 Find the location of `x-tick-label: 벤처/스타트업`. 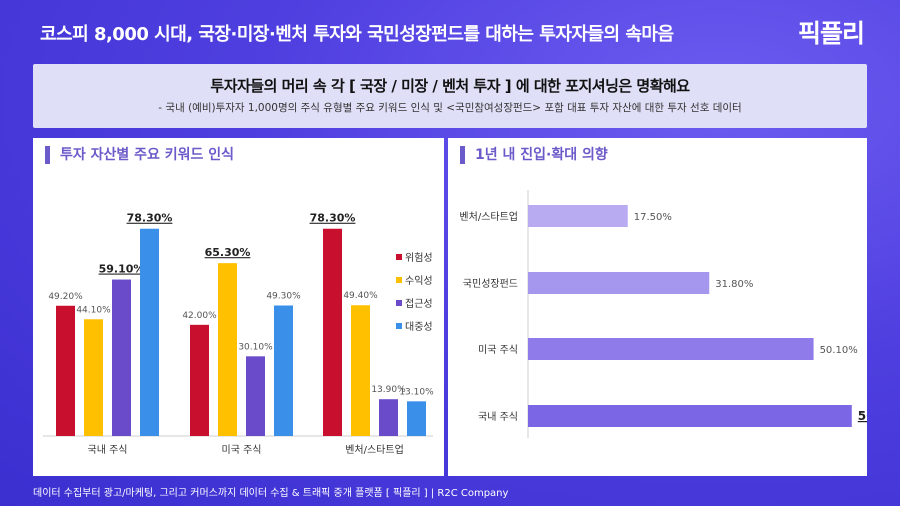

x-tick-label: 벤처/스타트업 is located at coordinates (374, 449).